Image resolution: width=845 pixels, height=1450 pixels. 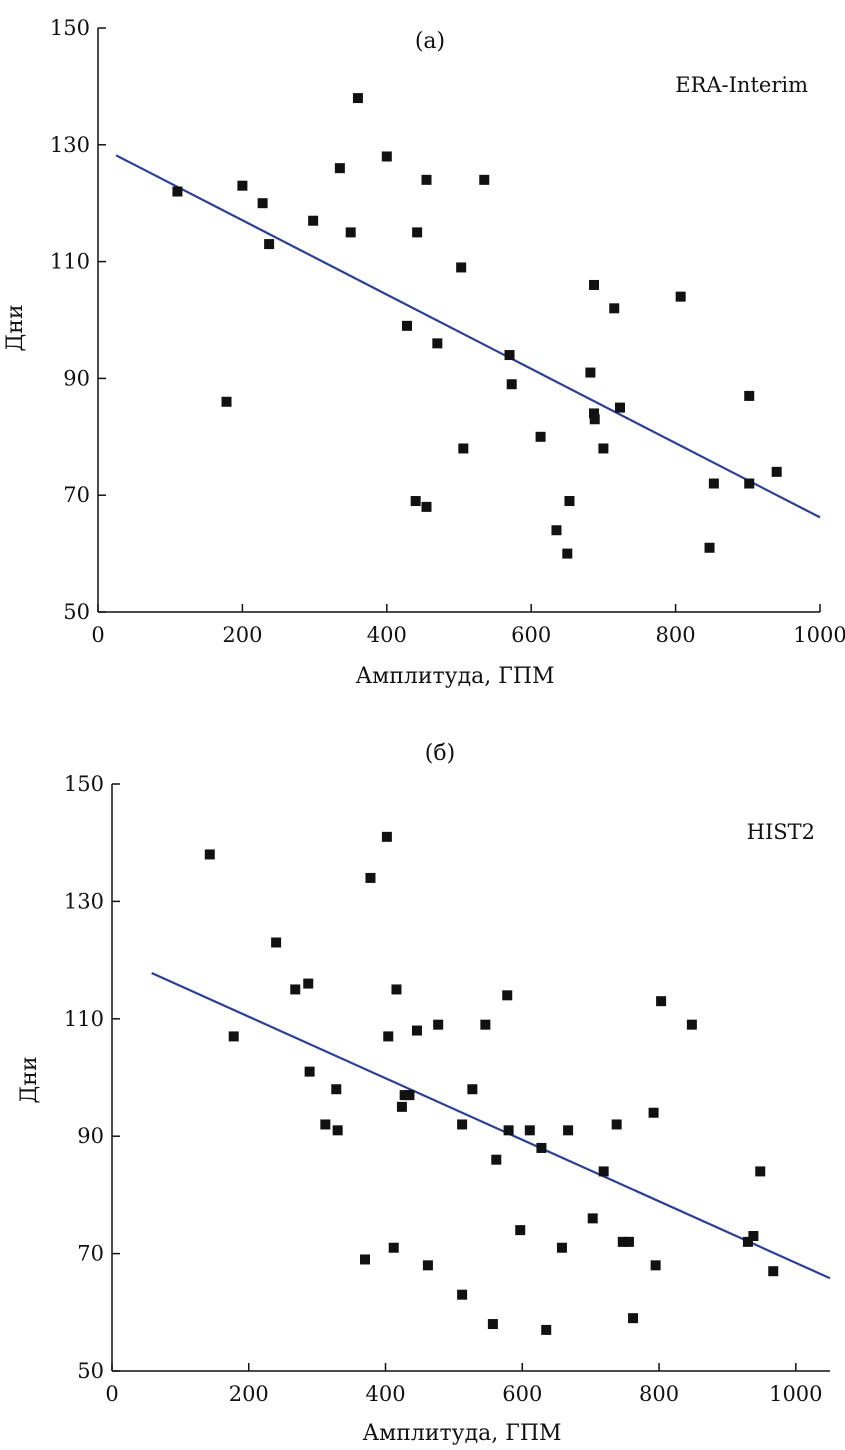 I want to click on panel-b-dataset-label: HIST2, so click(x=781, y=832).